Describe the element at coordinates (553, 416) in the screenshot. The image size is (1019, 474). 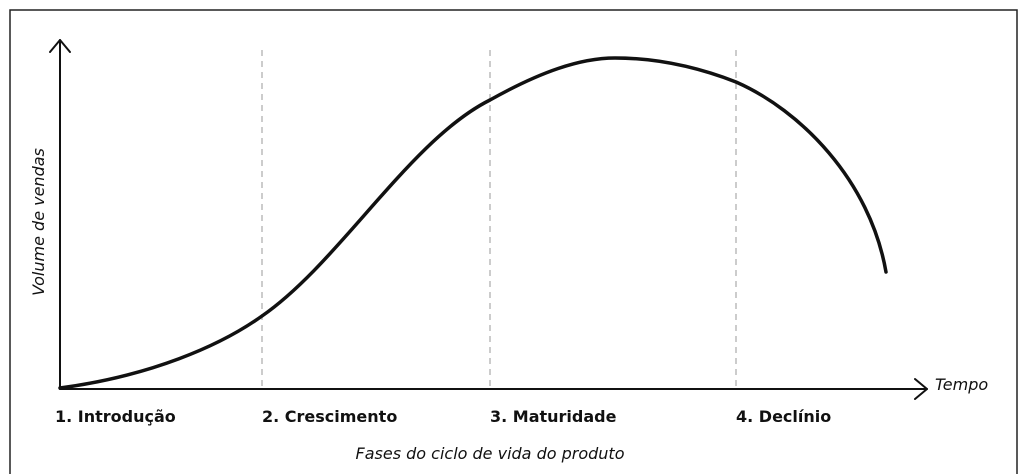
I see `stage-label: 3. Maturidade` at that location.